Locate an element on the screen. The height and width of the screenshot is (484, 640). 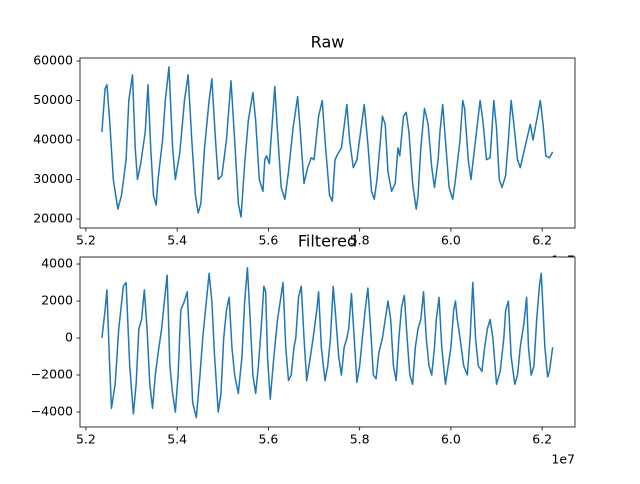
y-tick-label: −2000 is located at coordinates (52, 374).